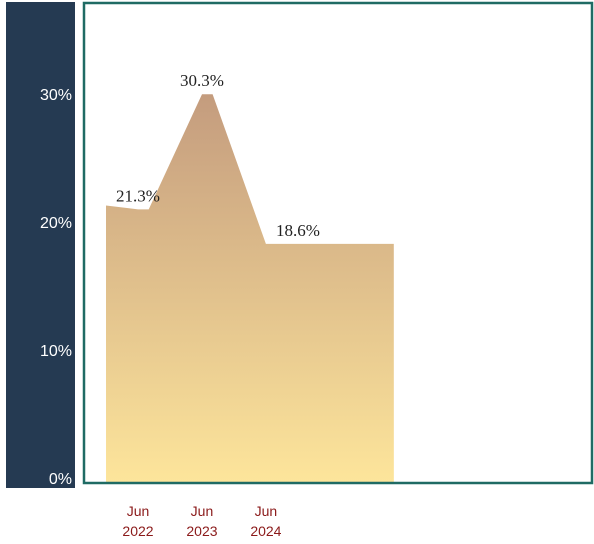  What do you see at coordinates (56, 287) in the screenshot?
I see `y-tick-labels: 0% 10% 20% 30%` at bounding box center [56, 287].